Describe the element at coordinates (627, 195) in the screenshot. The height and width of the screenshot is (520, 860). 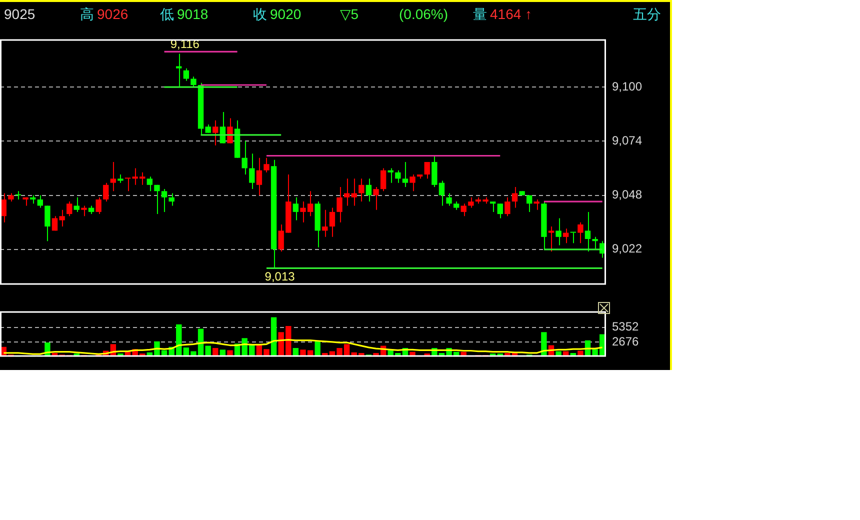
I see `y-tick-label: 9,048` at that location.